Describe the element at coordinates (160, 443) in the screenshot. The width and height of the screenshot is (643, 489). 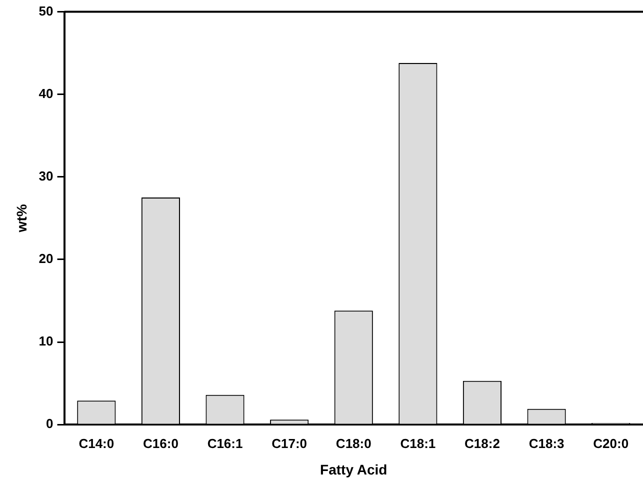
I see `x-tick-label: C16:0` at that location.